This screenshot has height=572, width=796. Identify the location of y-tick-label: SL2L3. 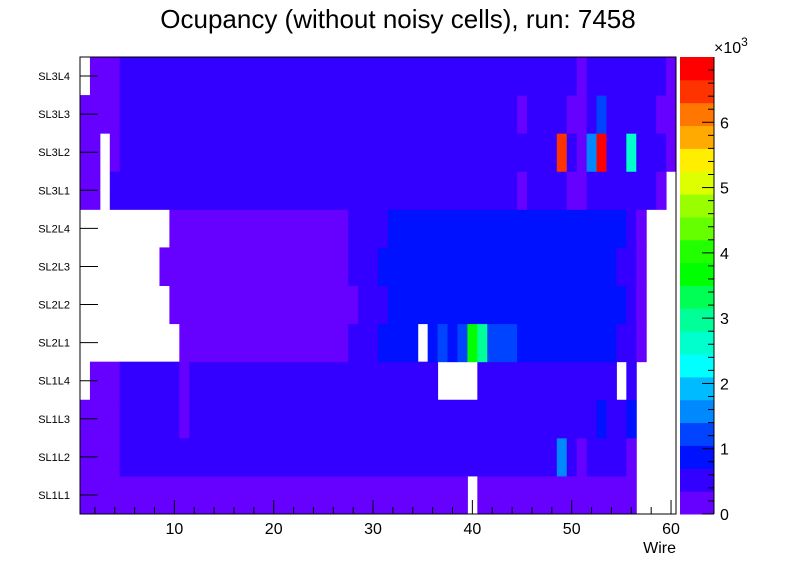
(54, 267).